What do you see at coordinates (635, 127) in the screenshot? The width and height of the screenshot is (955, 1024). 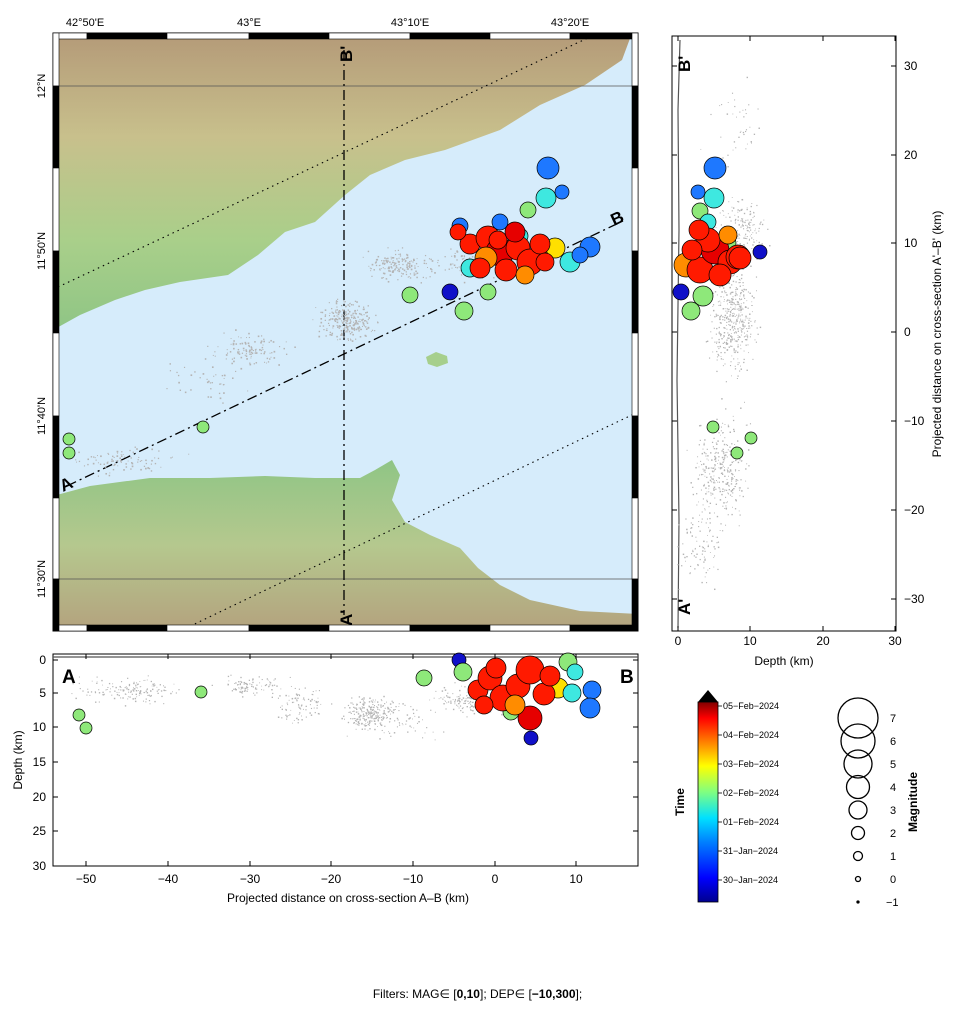 I see `frame-segment` at bounding box center [635, 127].